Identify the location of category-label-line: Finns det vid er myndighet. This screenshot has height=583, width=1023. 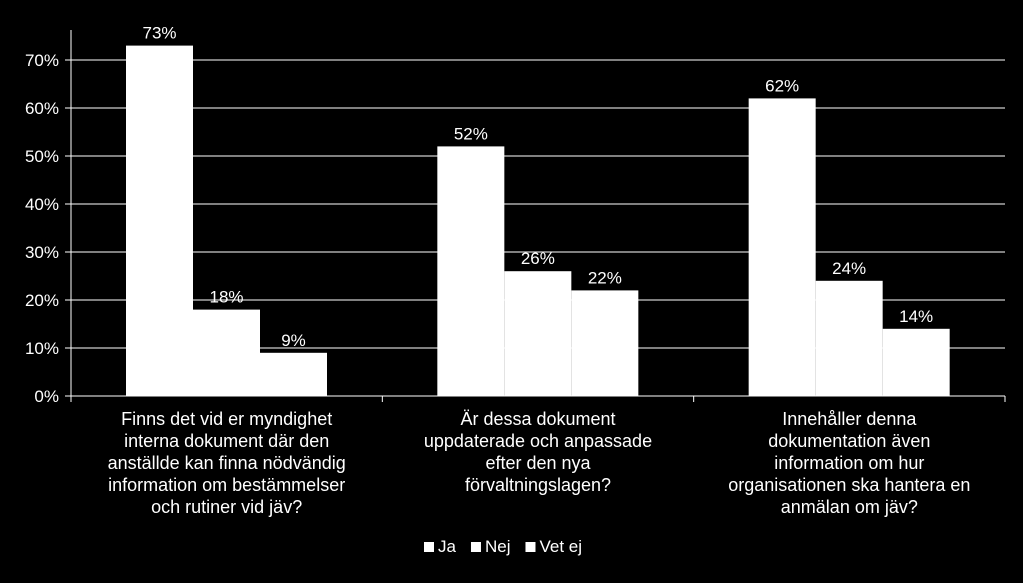
(226, 419).